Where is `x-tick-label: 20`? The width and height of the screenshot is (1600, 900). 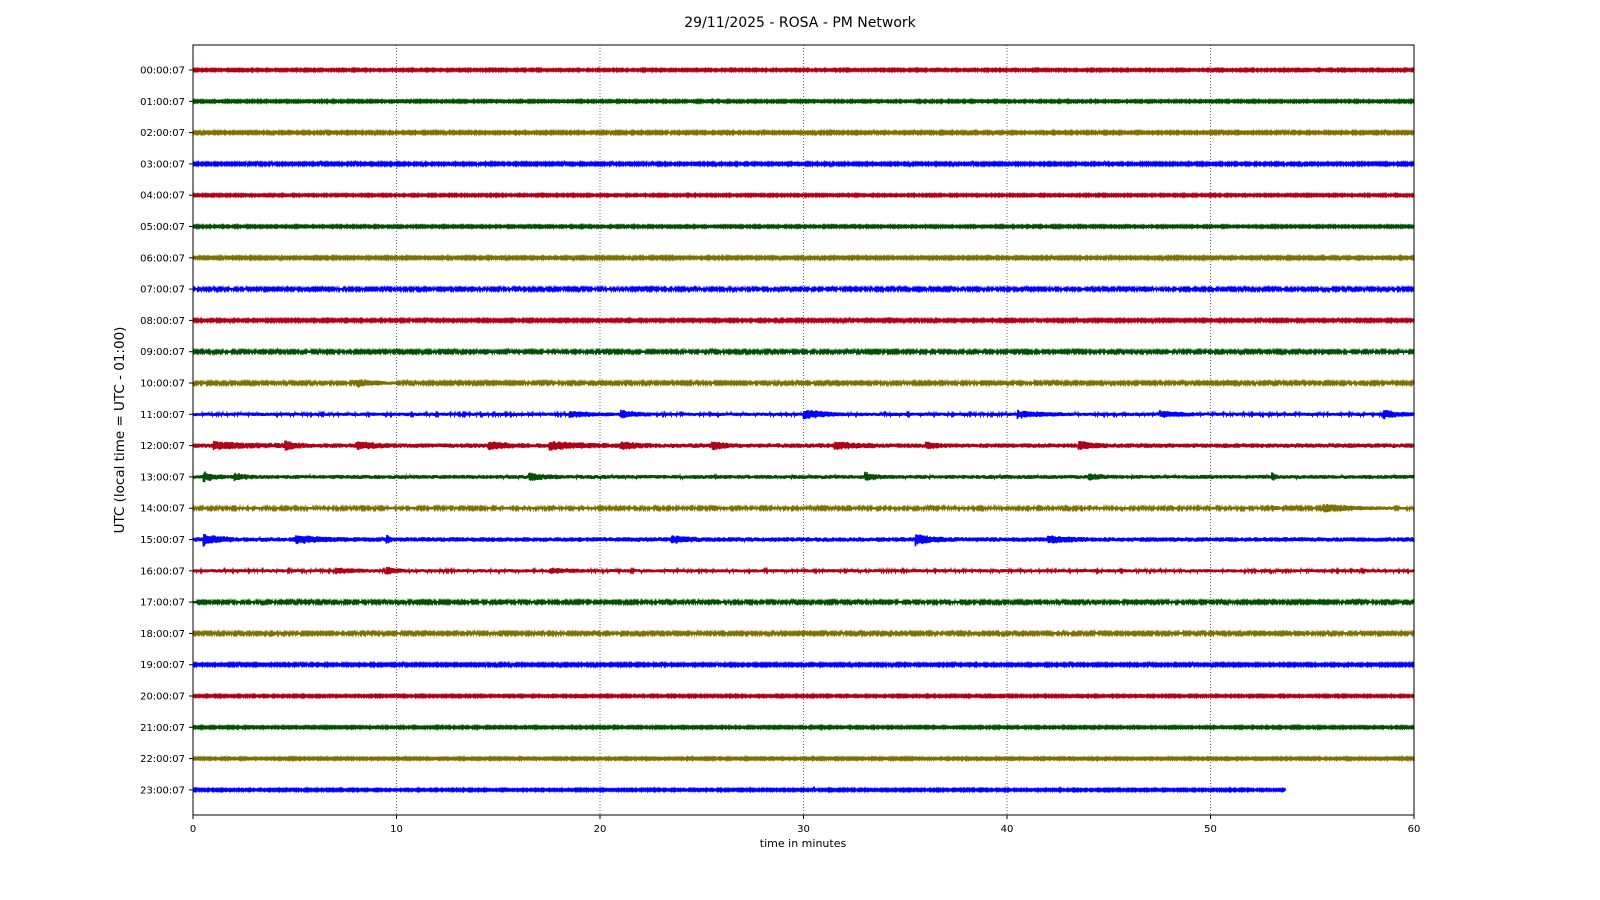 x-tick-label: 20 is located at coordinates (600, 829).